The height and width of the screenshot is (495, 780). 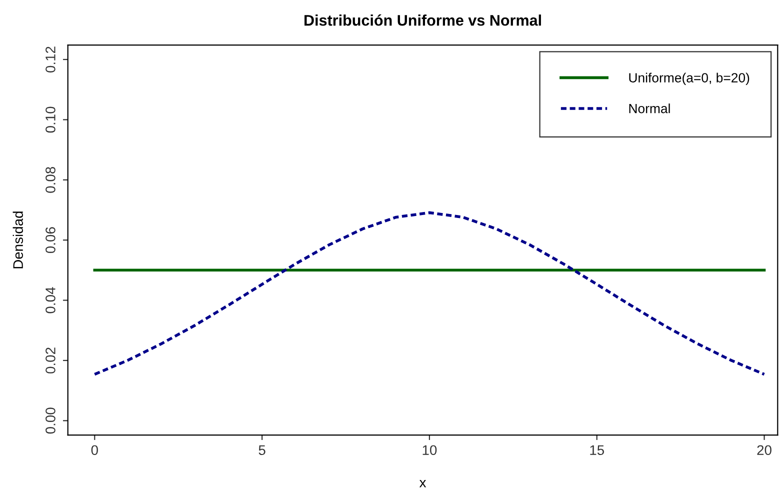 What do you see at coordinates (51, 361) in the screenshot?
I see `y-tick-label: 0.02` at bounding box center [51, 361].